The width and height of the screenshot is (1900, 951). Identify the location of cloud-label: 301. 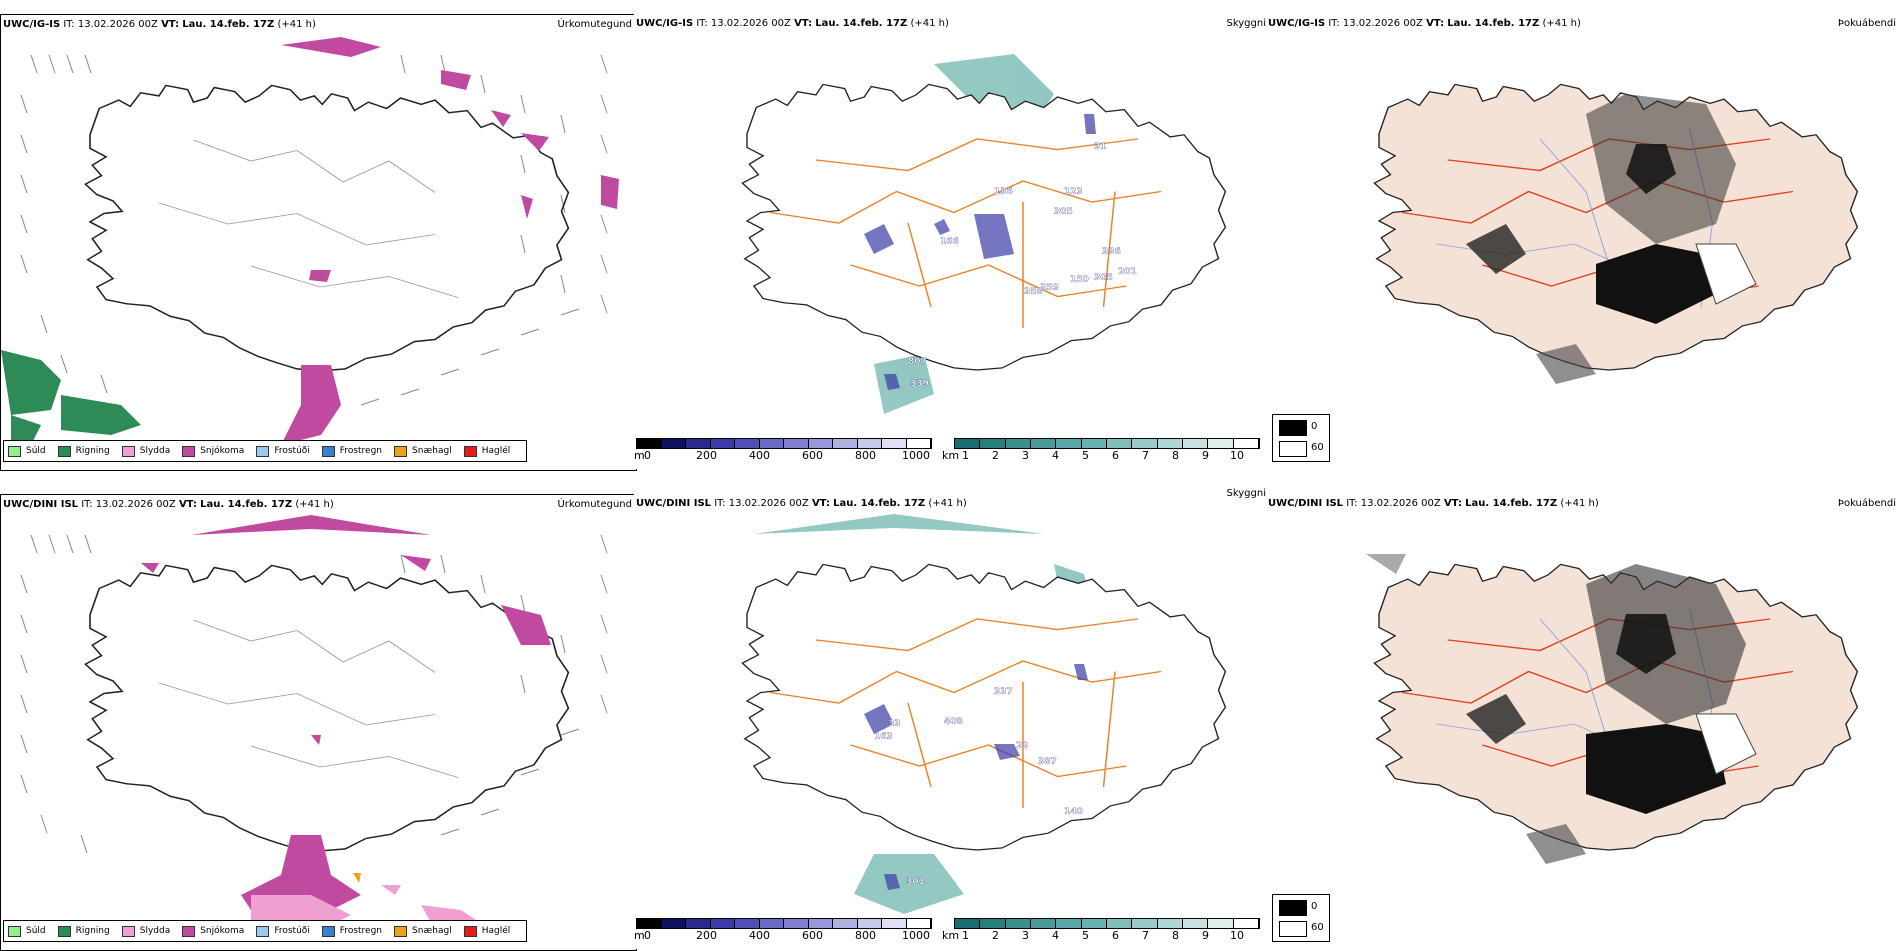
(915, 882).